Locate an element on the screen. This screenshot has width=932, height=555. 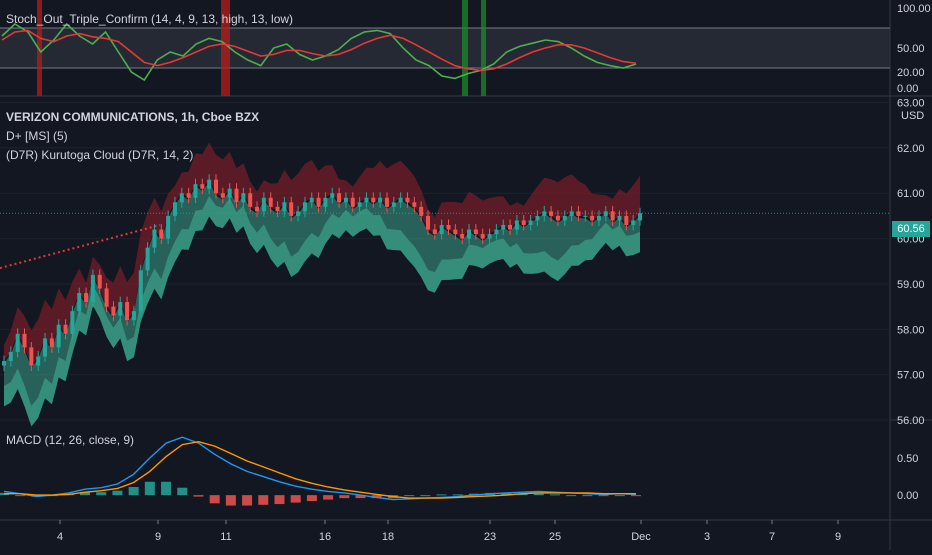
stoch-series-line is located at coordinates (319, 52).